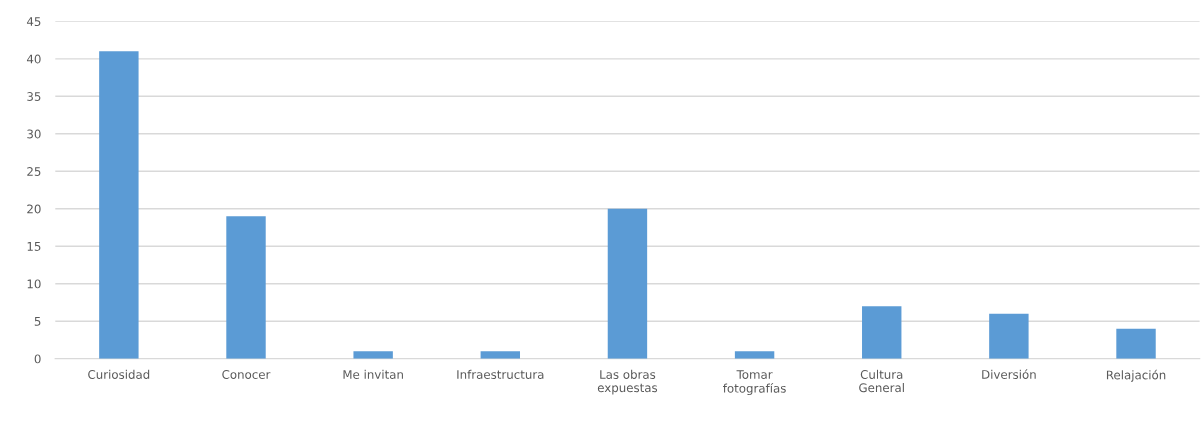 This screenshot has width=1202, height=427. Describe the element at coordinates (37, 321) in the screenshot. I see `y-tick-label: 5` at that location.